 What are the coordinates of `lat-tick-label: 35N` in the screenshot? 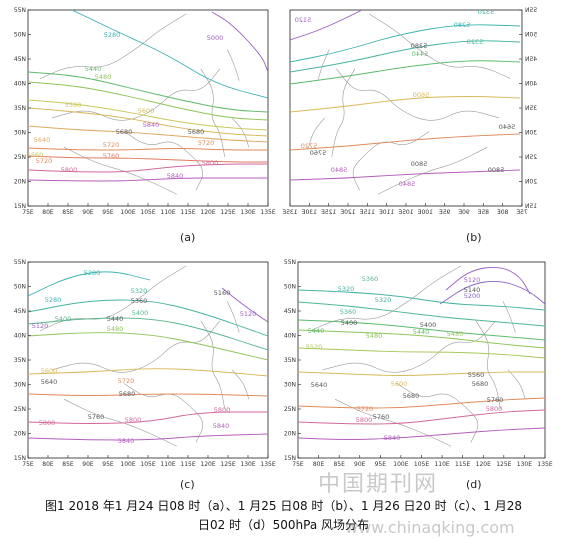 It's located at (531, 108).